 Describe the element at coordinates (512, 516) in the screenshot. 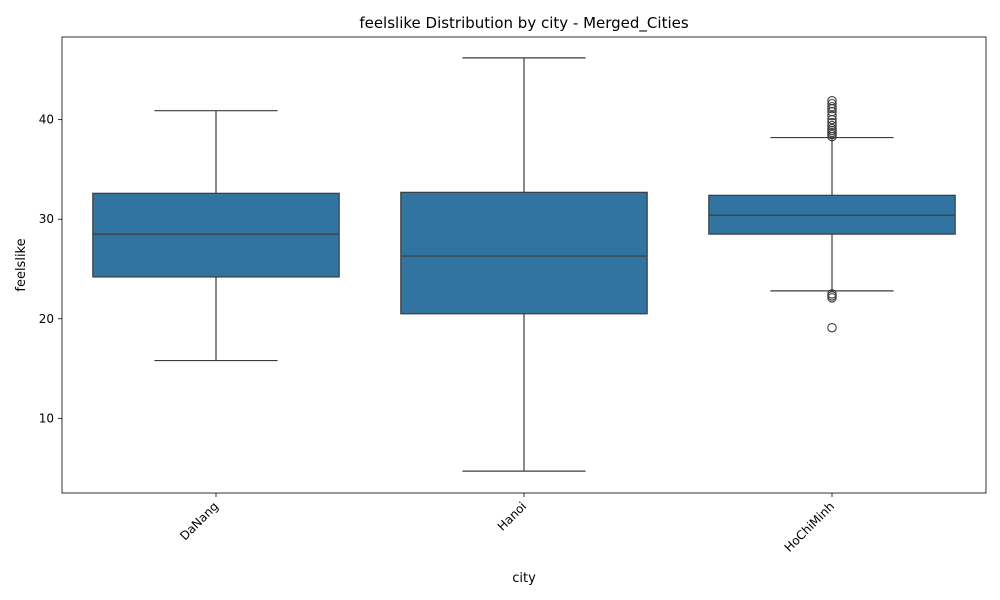

I see `x-tick-label: Hanoi` at that location.